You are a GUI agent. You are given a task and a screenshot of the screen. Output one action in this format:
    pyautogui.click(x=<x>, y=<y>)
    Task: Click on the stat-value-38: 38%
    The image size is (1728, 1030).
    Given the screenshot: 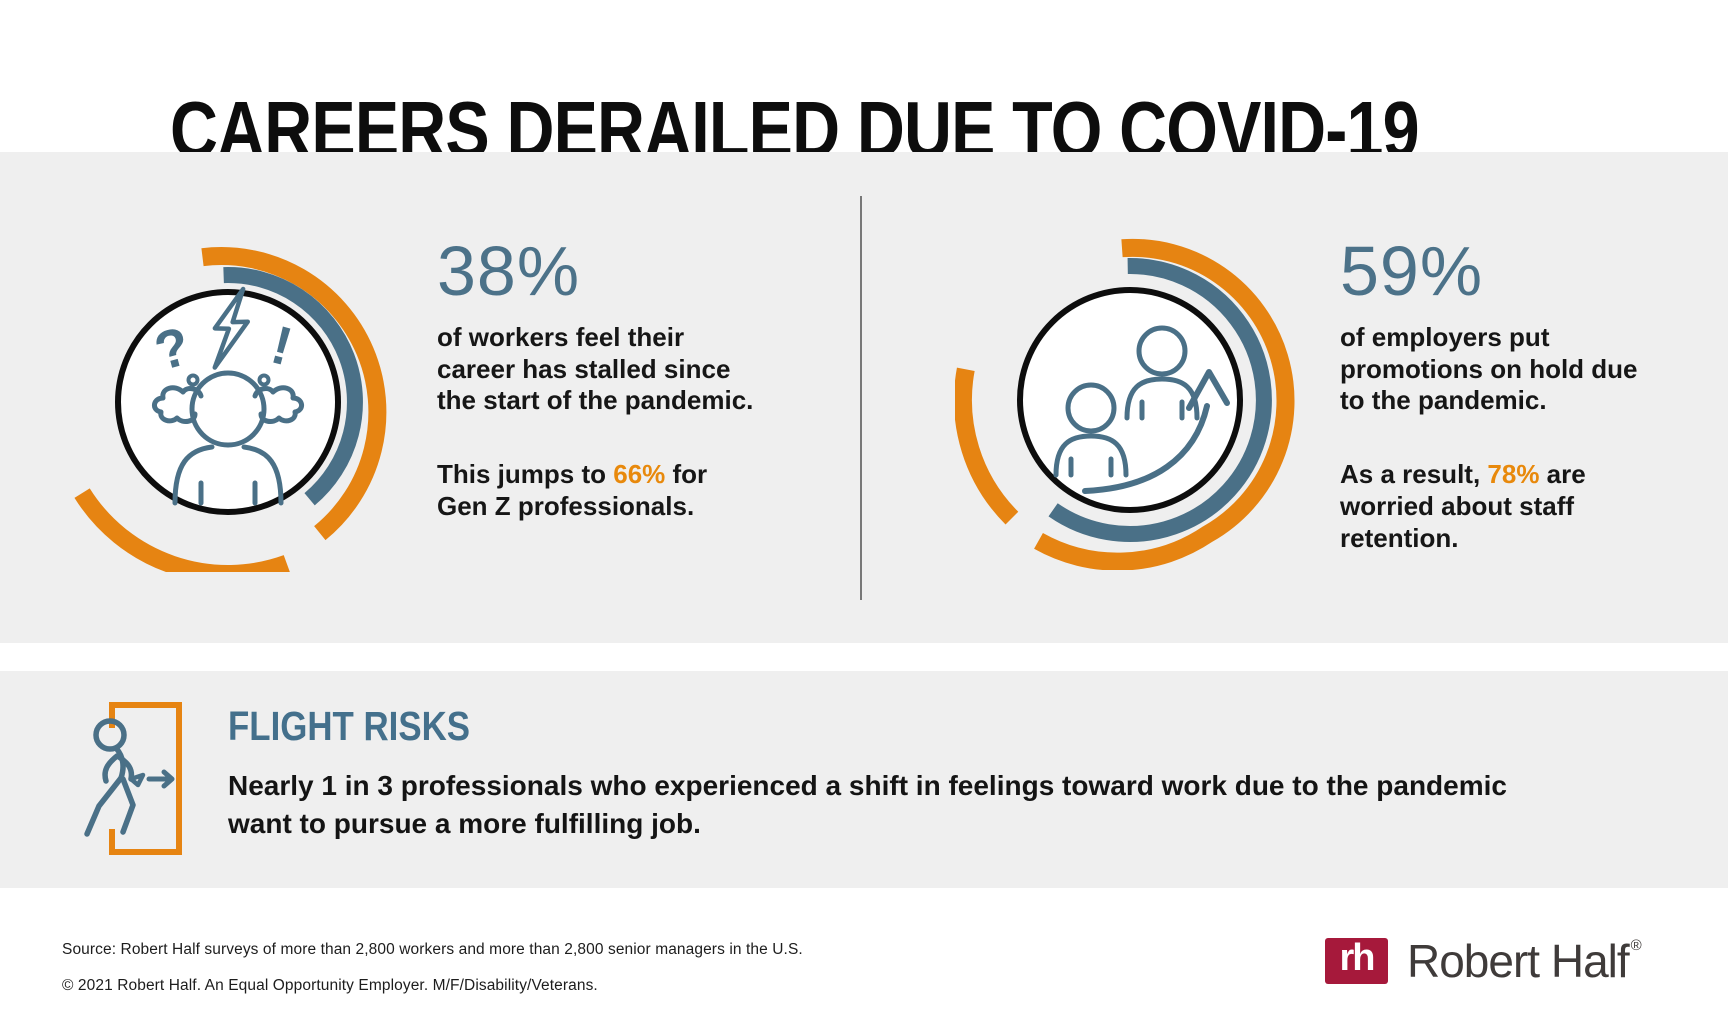 What is the action you would take?
    pyautogui.click(x=509, y=271)
    